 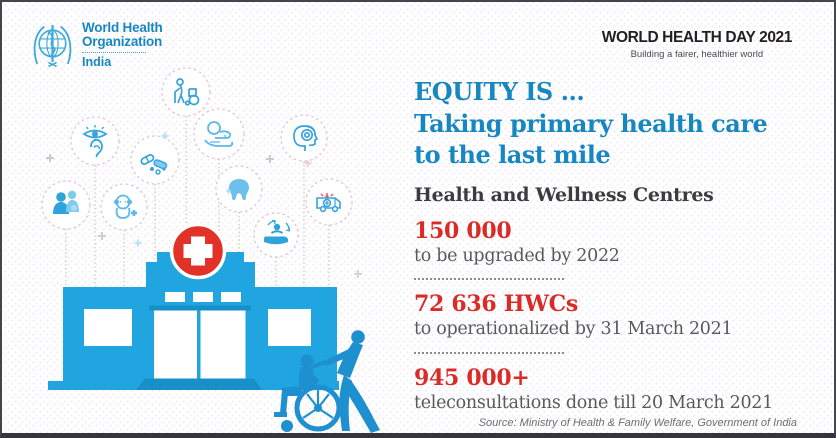 I want to click on stat-value: 945 000+, so click(x=472, y=377).